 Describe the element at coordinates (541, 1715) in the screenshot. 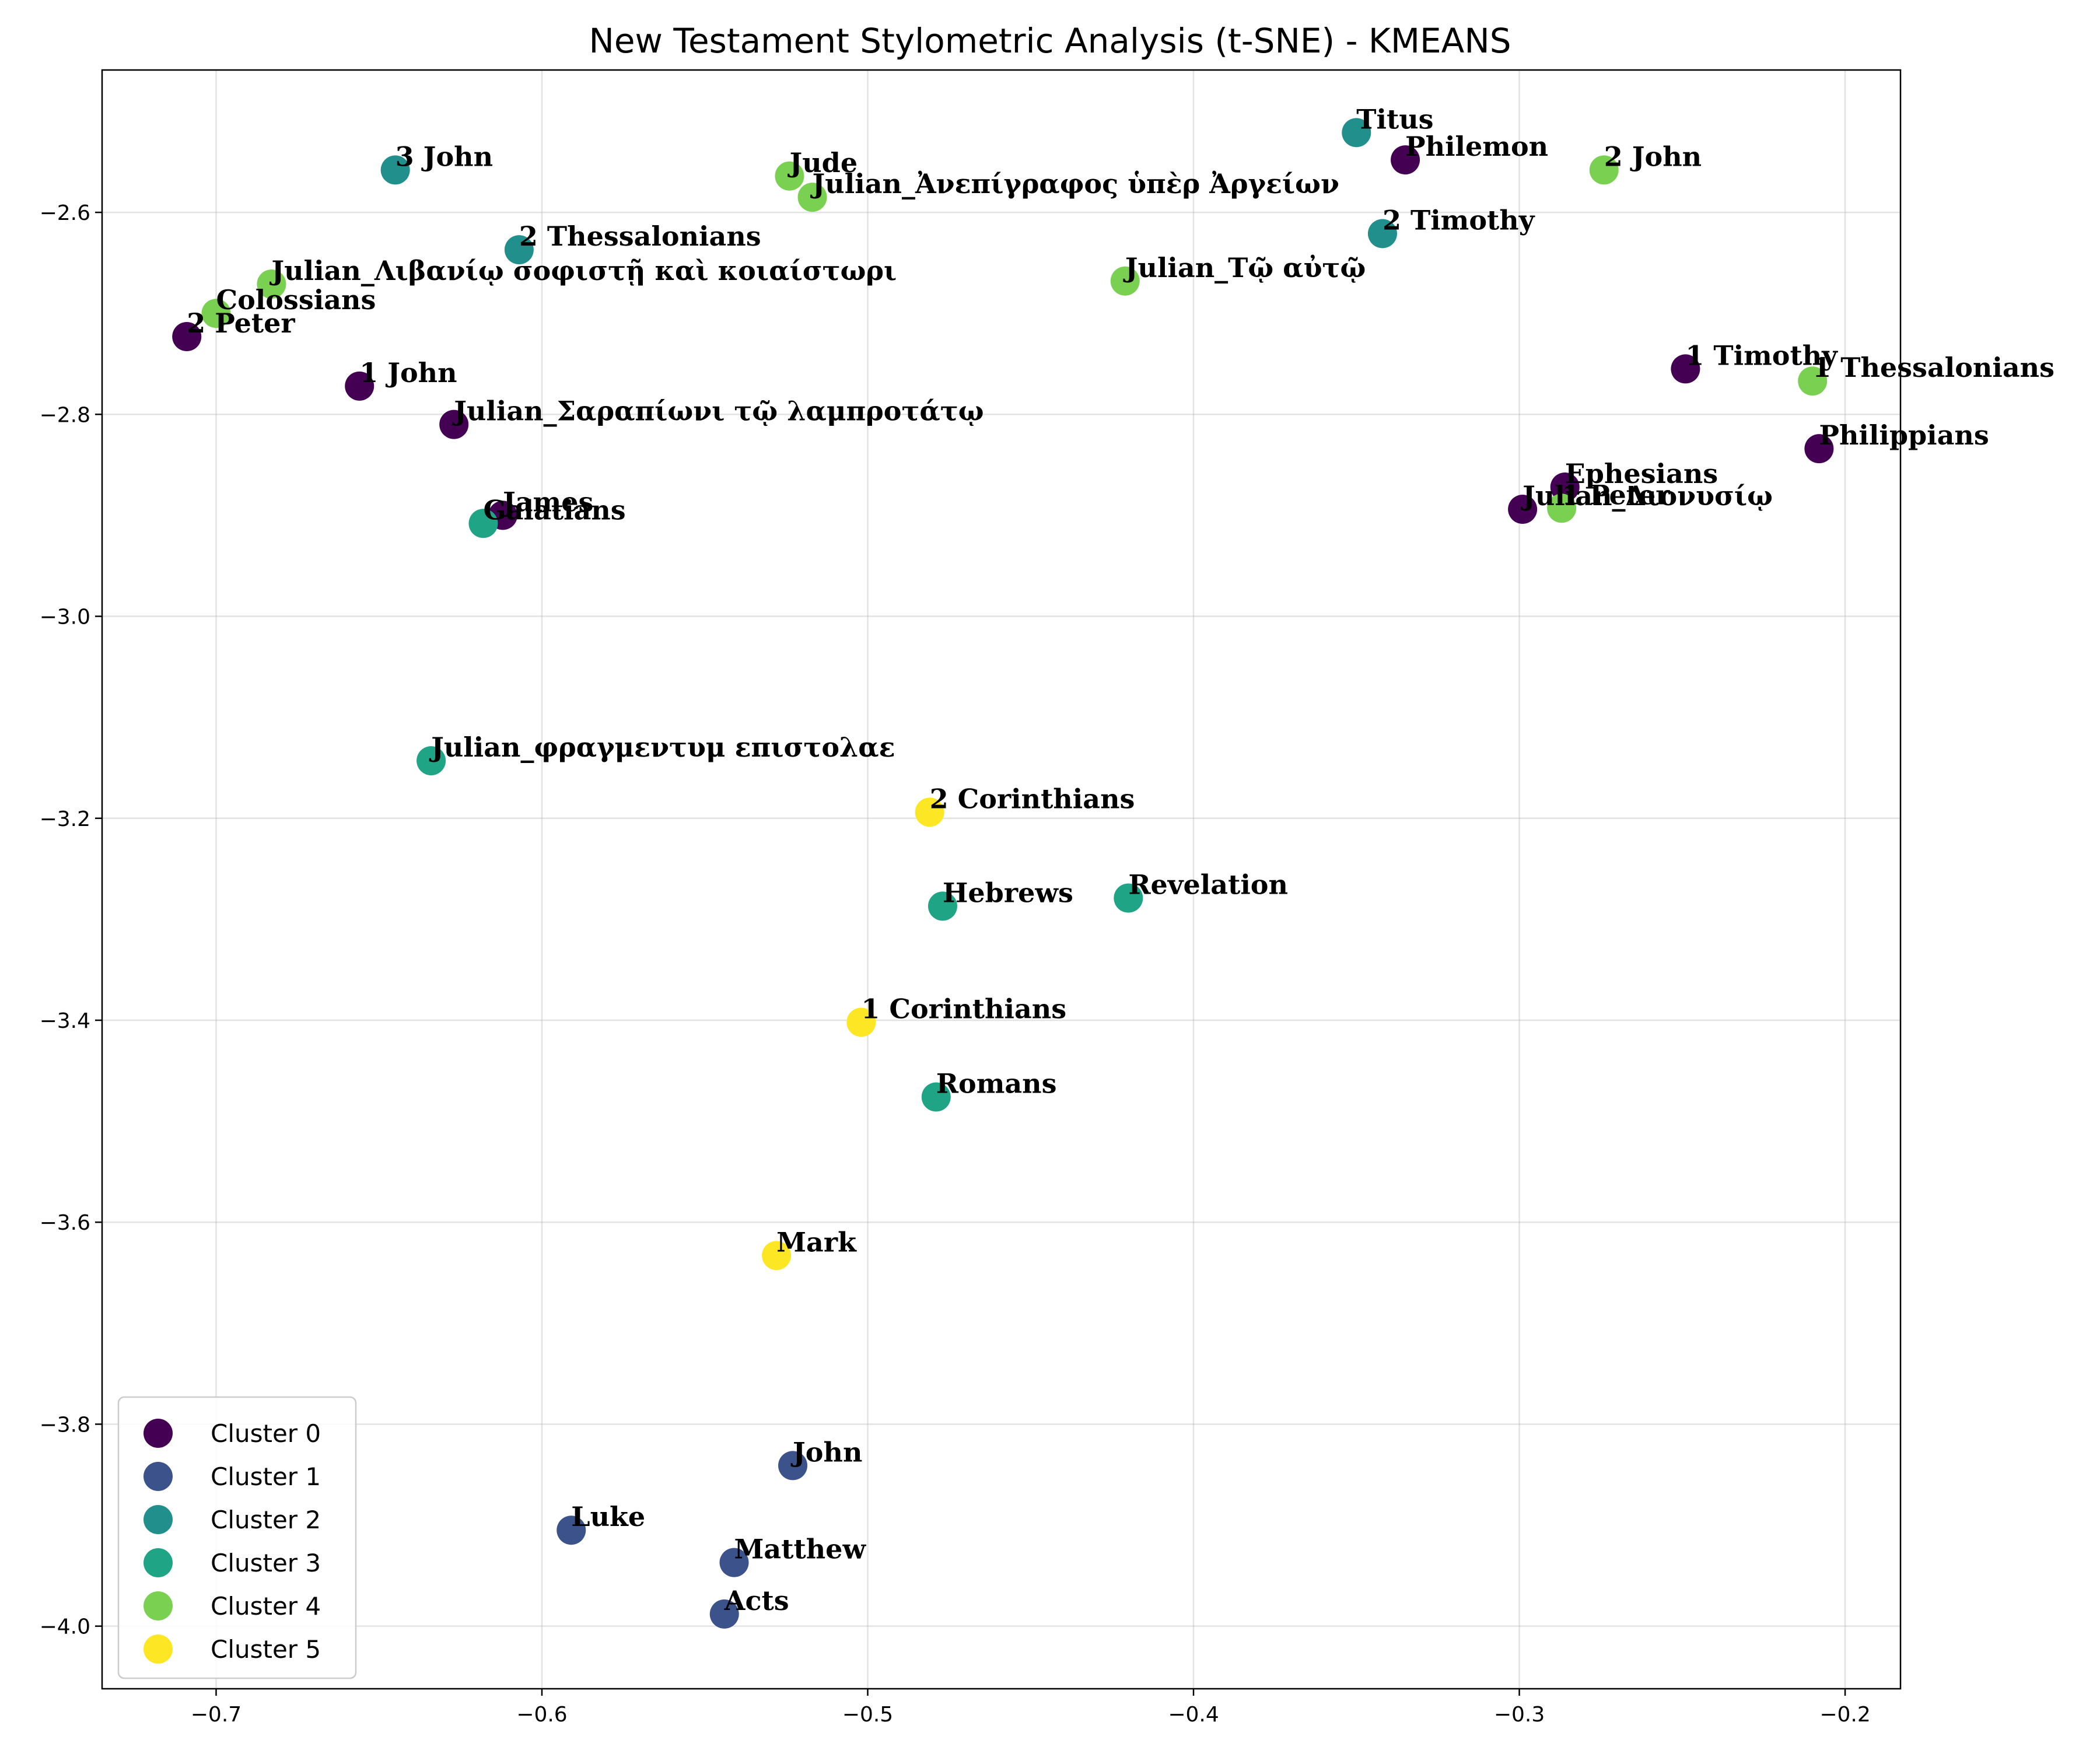

I see `x-tick-label: −0.6` at that location.